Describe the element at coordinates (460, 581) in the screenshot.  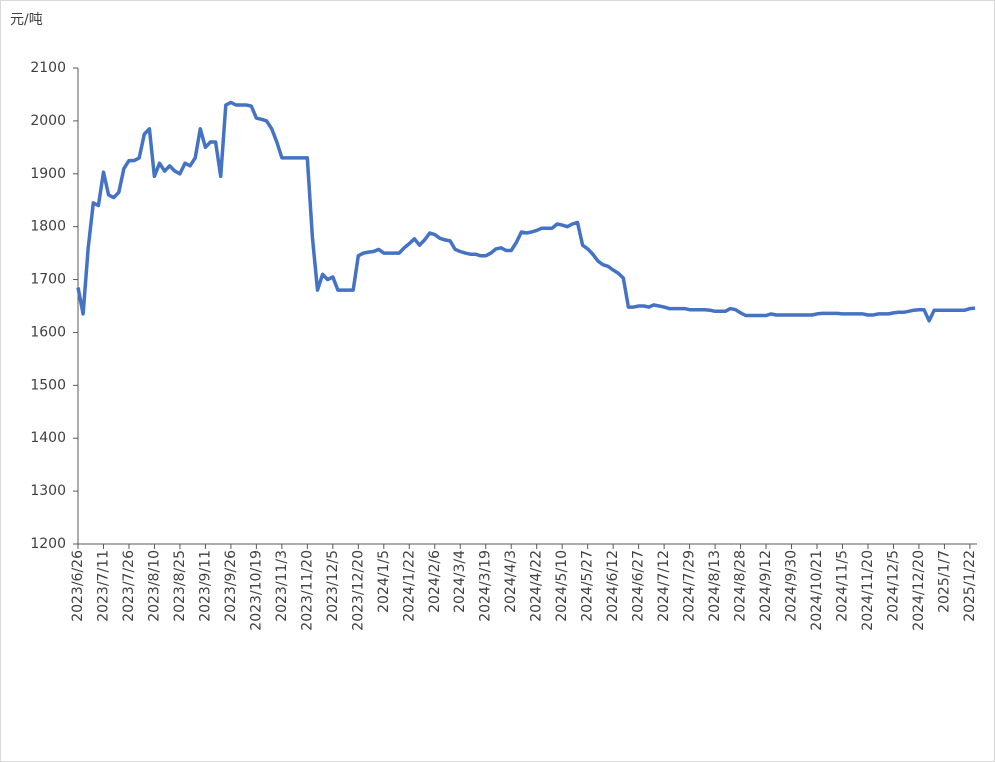
I see `x-tick-label: 2024/3/4` at that location.